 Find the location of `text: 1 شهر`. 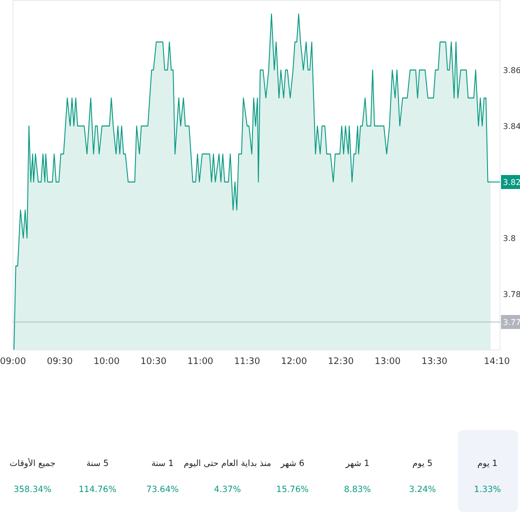

text: 1 شهر is located at coordinates (357, 464).